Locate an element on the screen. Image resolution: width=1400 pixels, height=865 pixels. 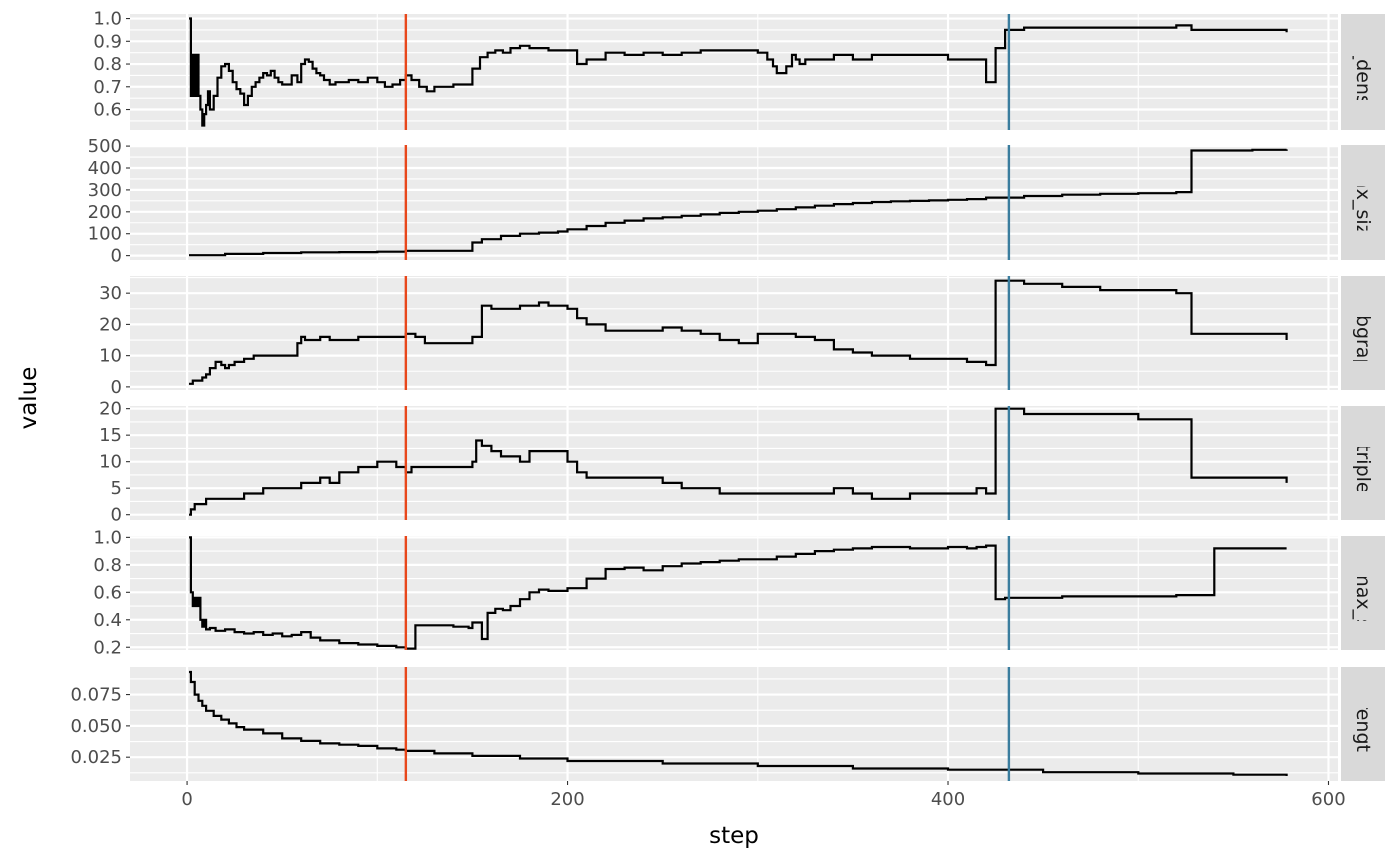
y-tick-label: 15 is located at coordinates (110, 435).